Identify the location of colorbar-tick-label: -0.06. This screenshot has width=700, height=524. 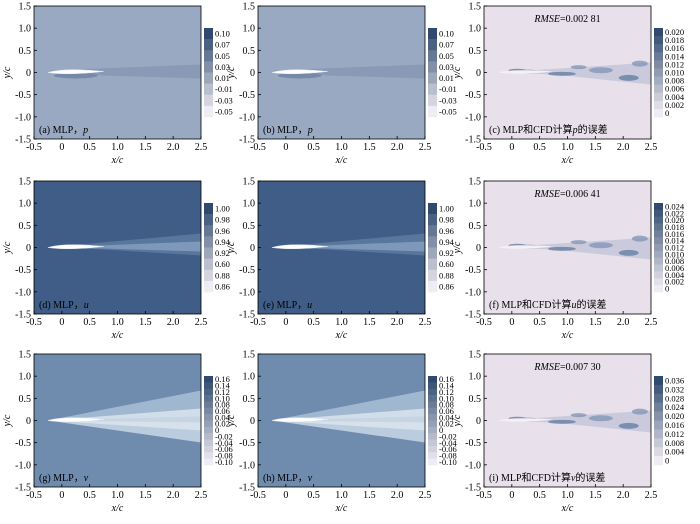
(448, 449).